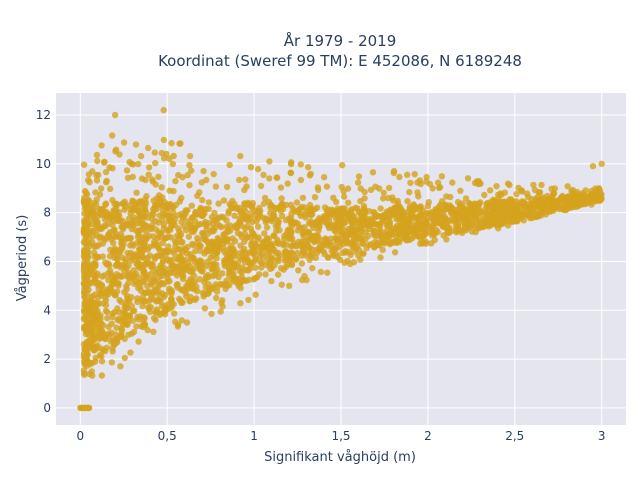 The image size is (640, 484). Describe the element at coordinates (514, 436) in the screenshot. I see `x-tick-label: 2,5` at that location.